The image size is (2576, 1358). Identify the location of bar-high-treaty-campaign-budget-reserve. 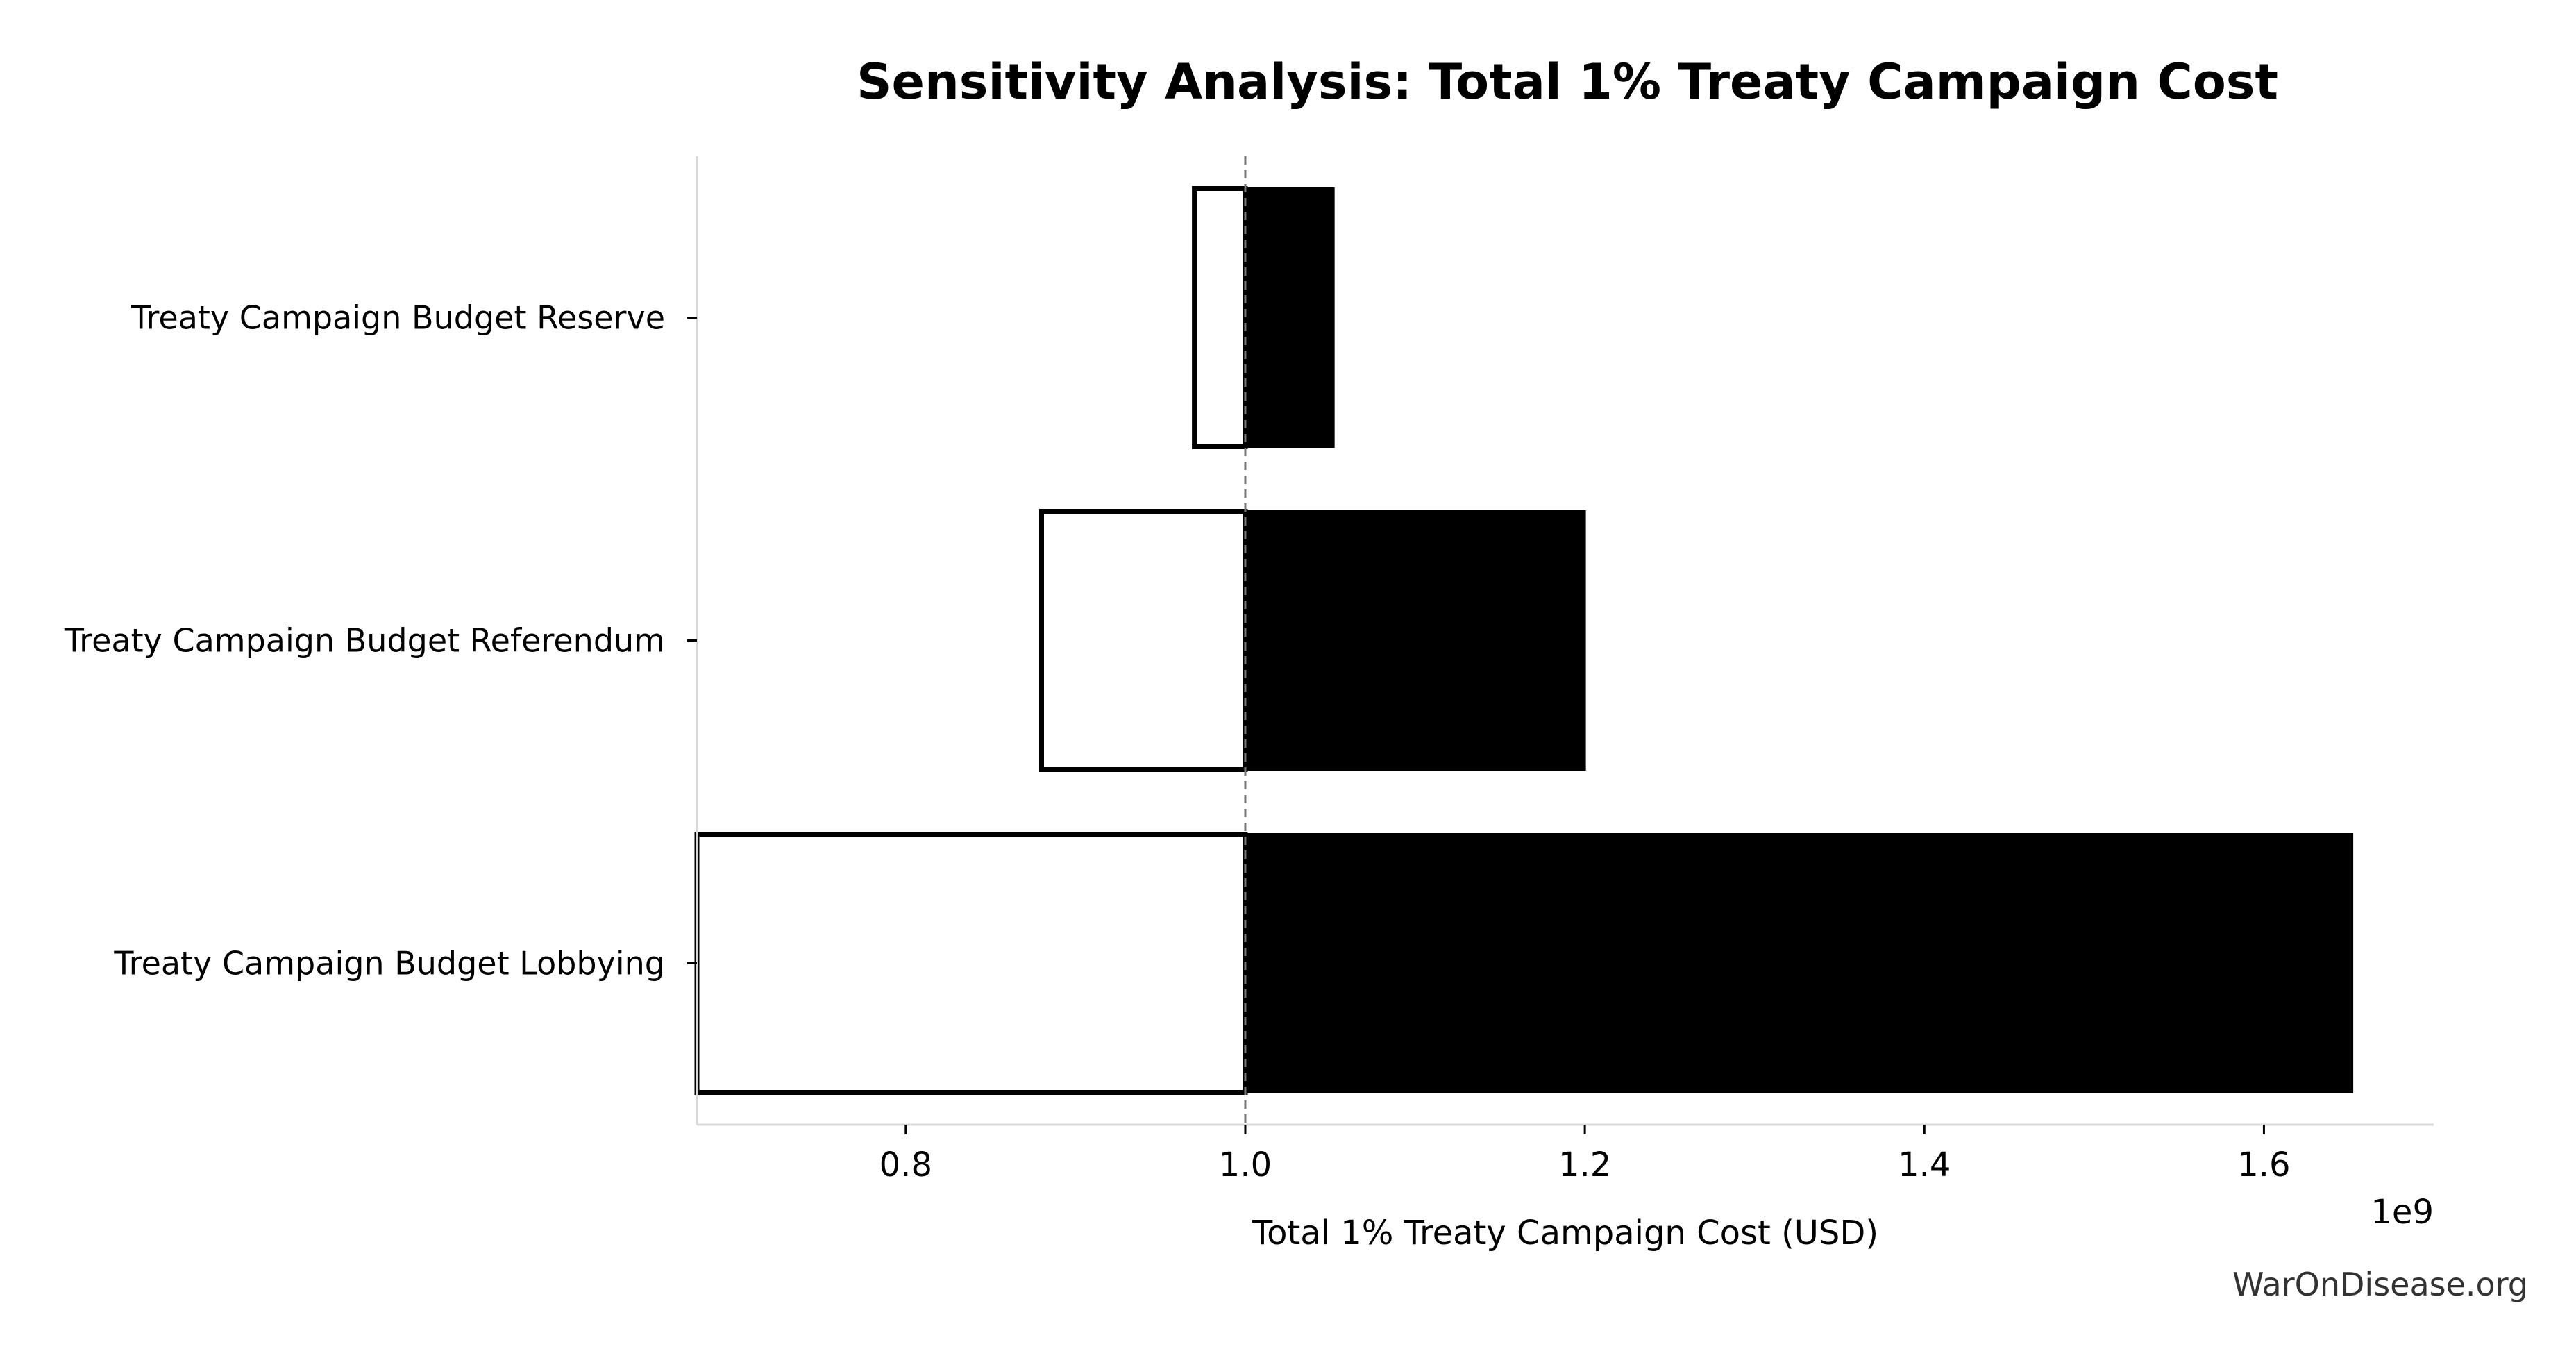
(1289, 317).